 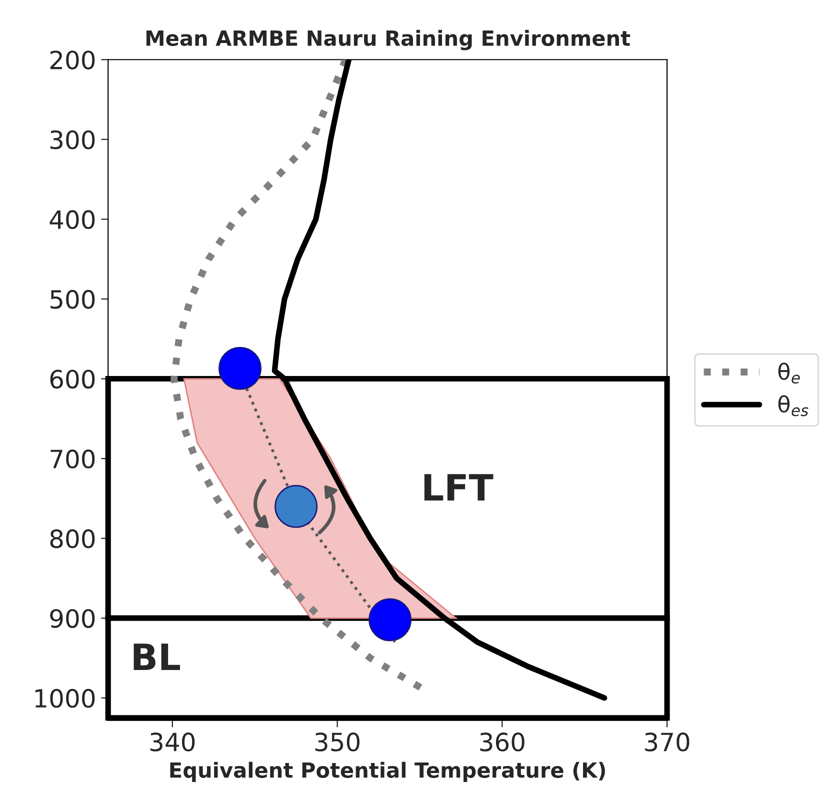 I want to click on y-tick-label: 600, so click(x=72, y=379).